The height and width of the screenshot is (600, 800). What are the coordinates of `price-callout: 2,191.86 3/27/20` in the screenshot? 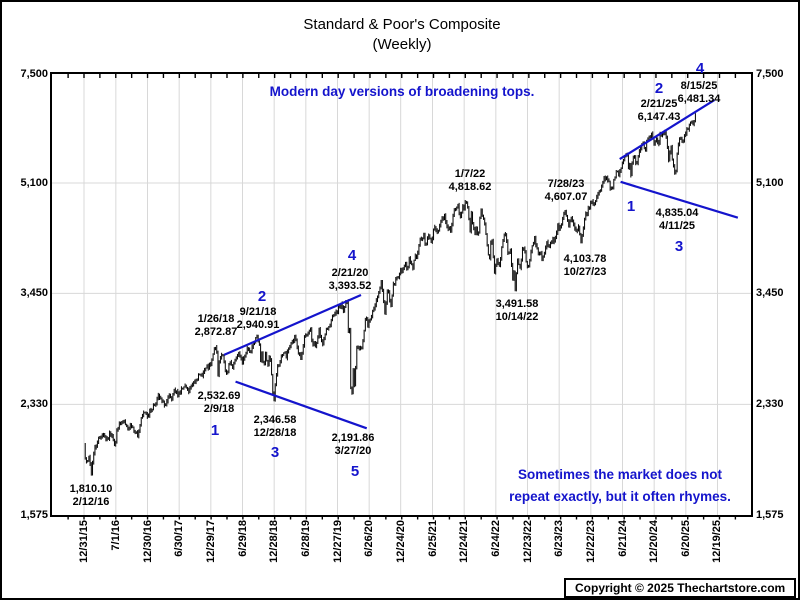 It's located at (353, 444).